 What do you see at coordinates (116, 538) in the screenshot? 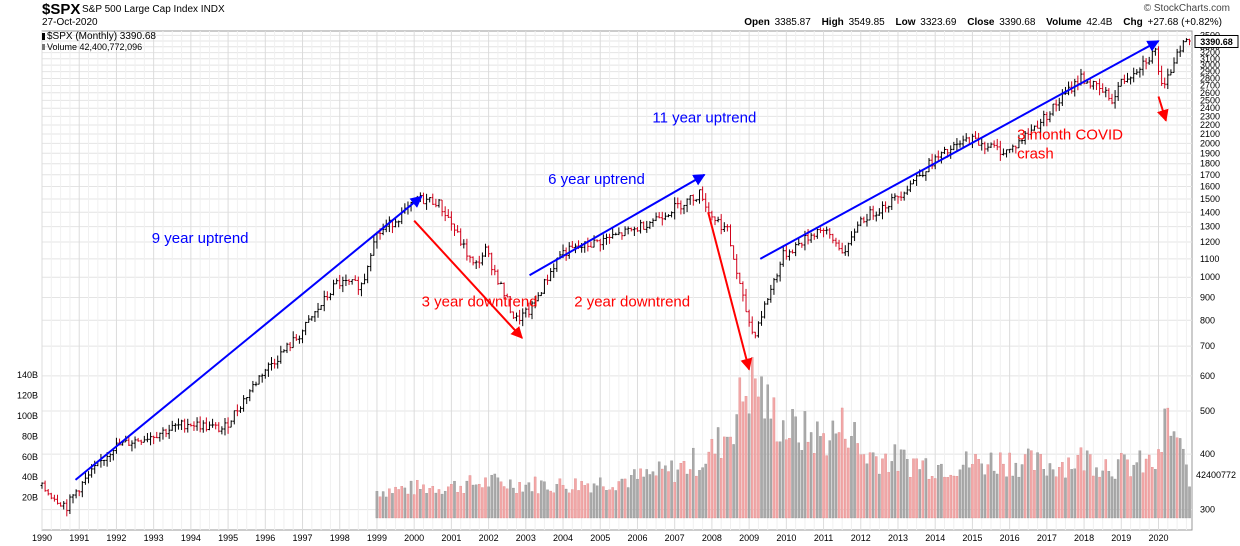
I see `year-tick-label: 1992` at bounding box center [116, 538].